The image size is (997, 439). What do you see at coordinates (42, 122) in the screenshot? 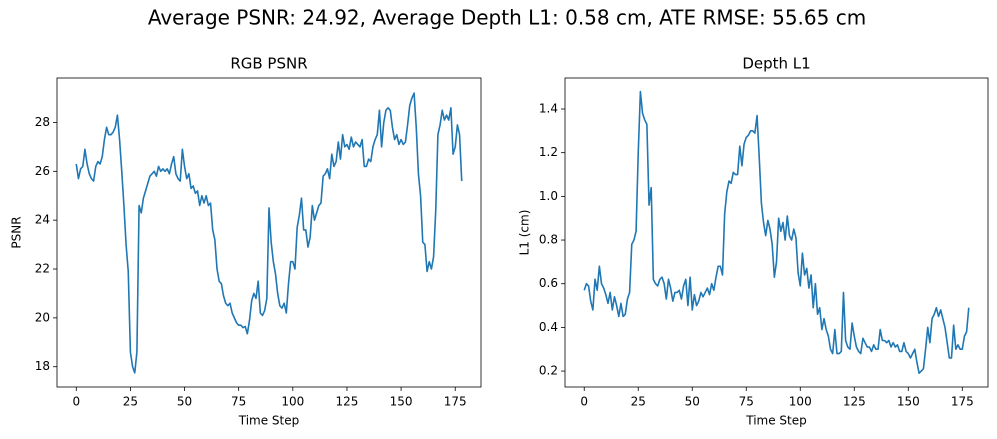
I see `y-tick-label: 28` at bounding box center [42, 122].